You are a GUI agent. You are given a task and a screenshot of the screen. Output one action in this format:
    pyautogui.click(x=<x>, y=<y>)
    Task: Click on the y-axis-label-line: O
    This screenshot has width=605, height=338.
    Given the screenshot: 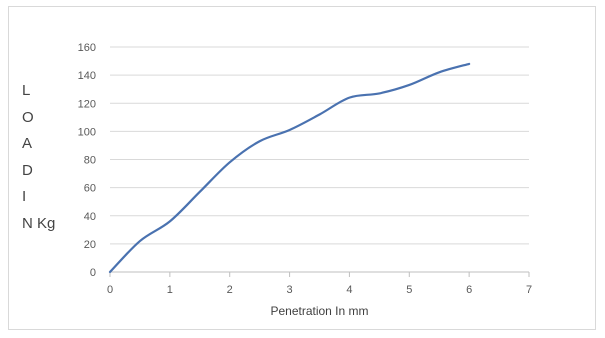 What is the action you would take?
    pyautogui.click(x=28, y=117)
    